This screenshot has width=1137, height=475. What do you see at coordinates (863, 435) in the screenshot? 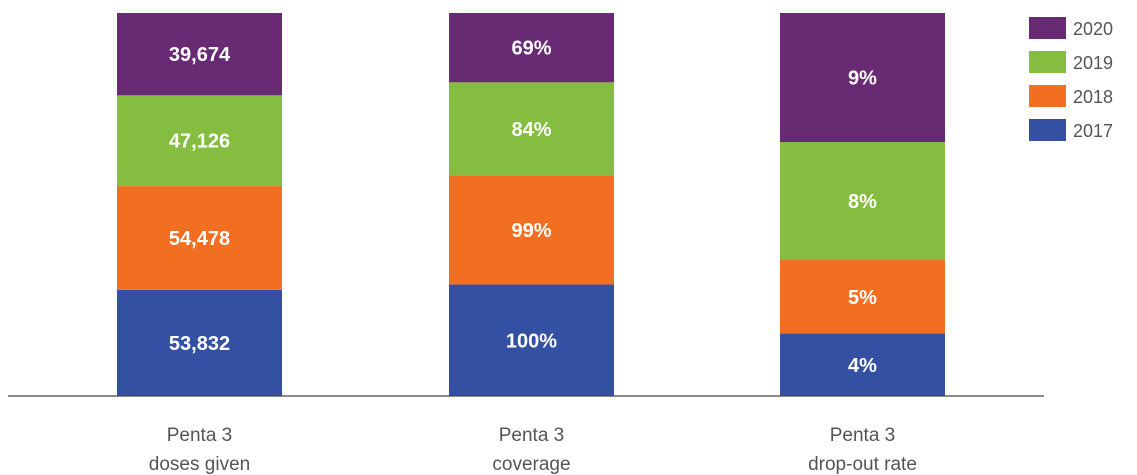
I see `category-label-2-line-0: Penta 3` at bounding box center [863, 435].